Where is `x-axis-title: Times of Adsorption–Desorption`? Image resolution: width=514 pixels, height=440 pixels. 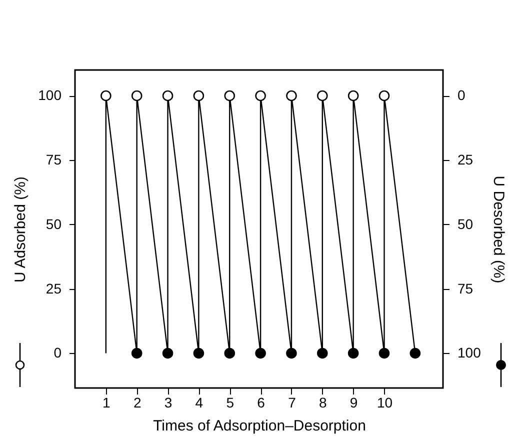
x-axis-title: Times of Adsorption–Desorption is located at coordinates (259, 426).